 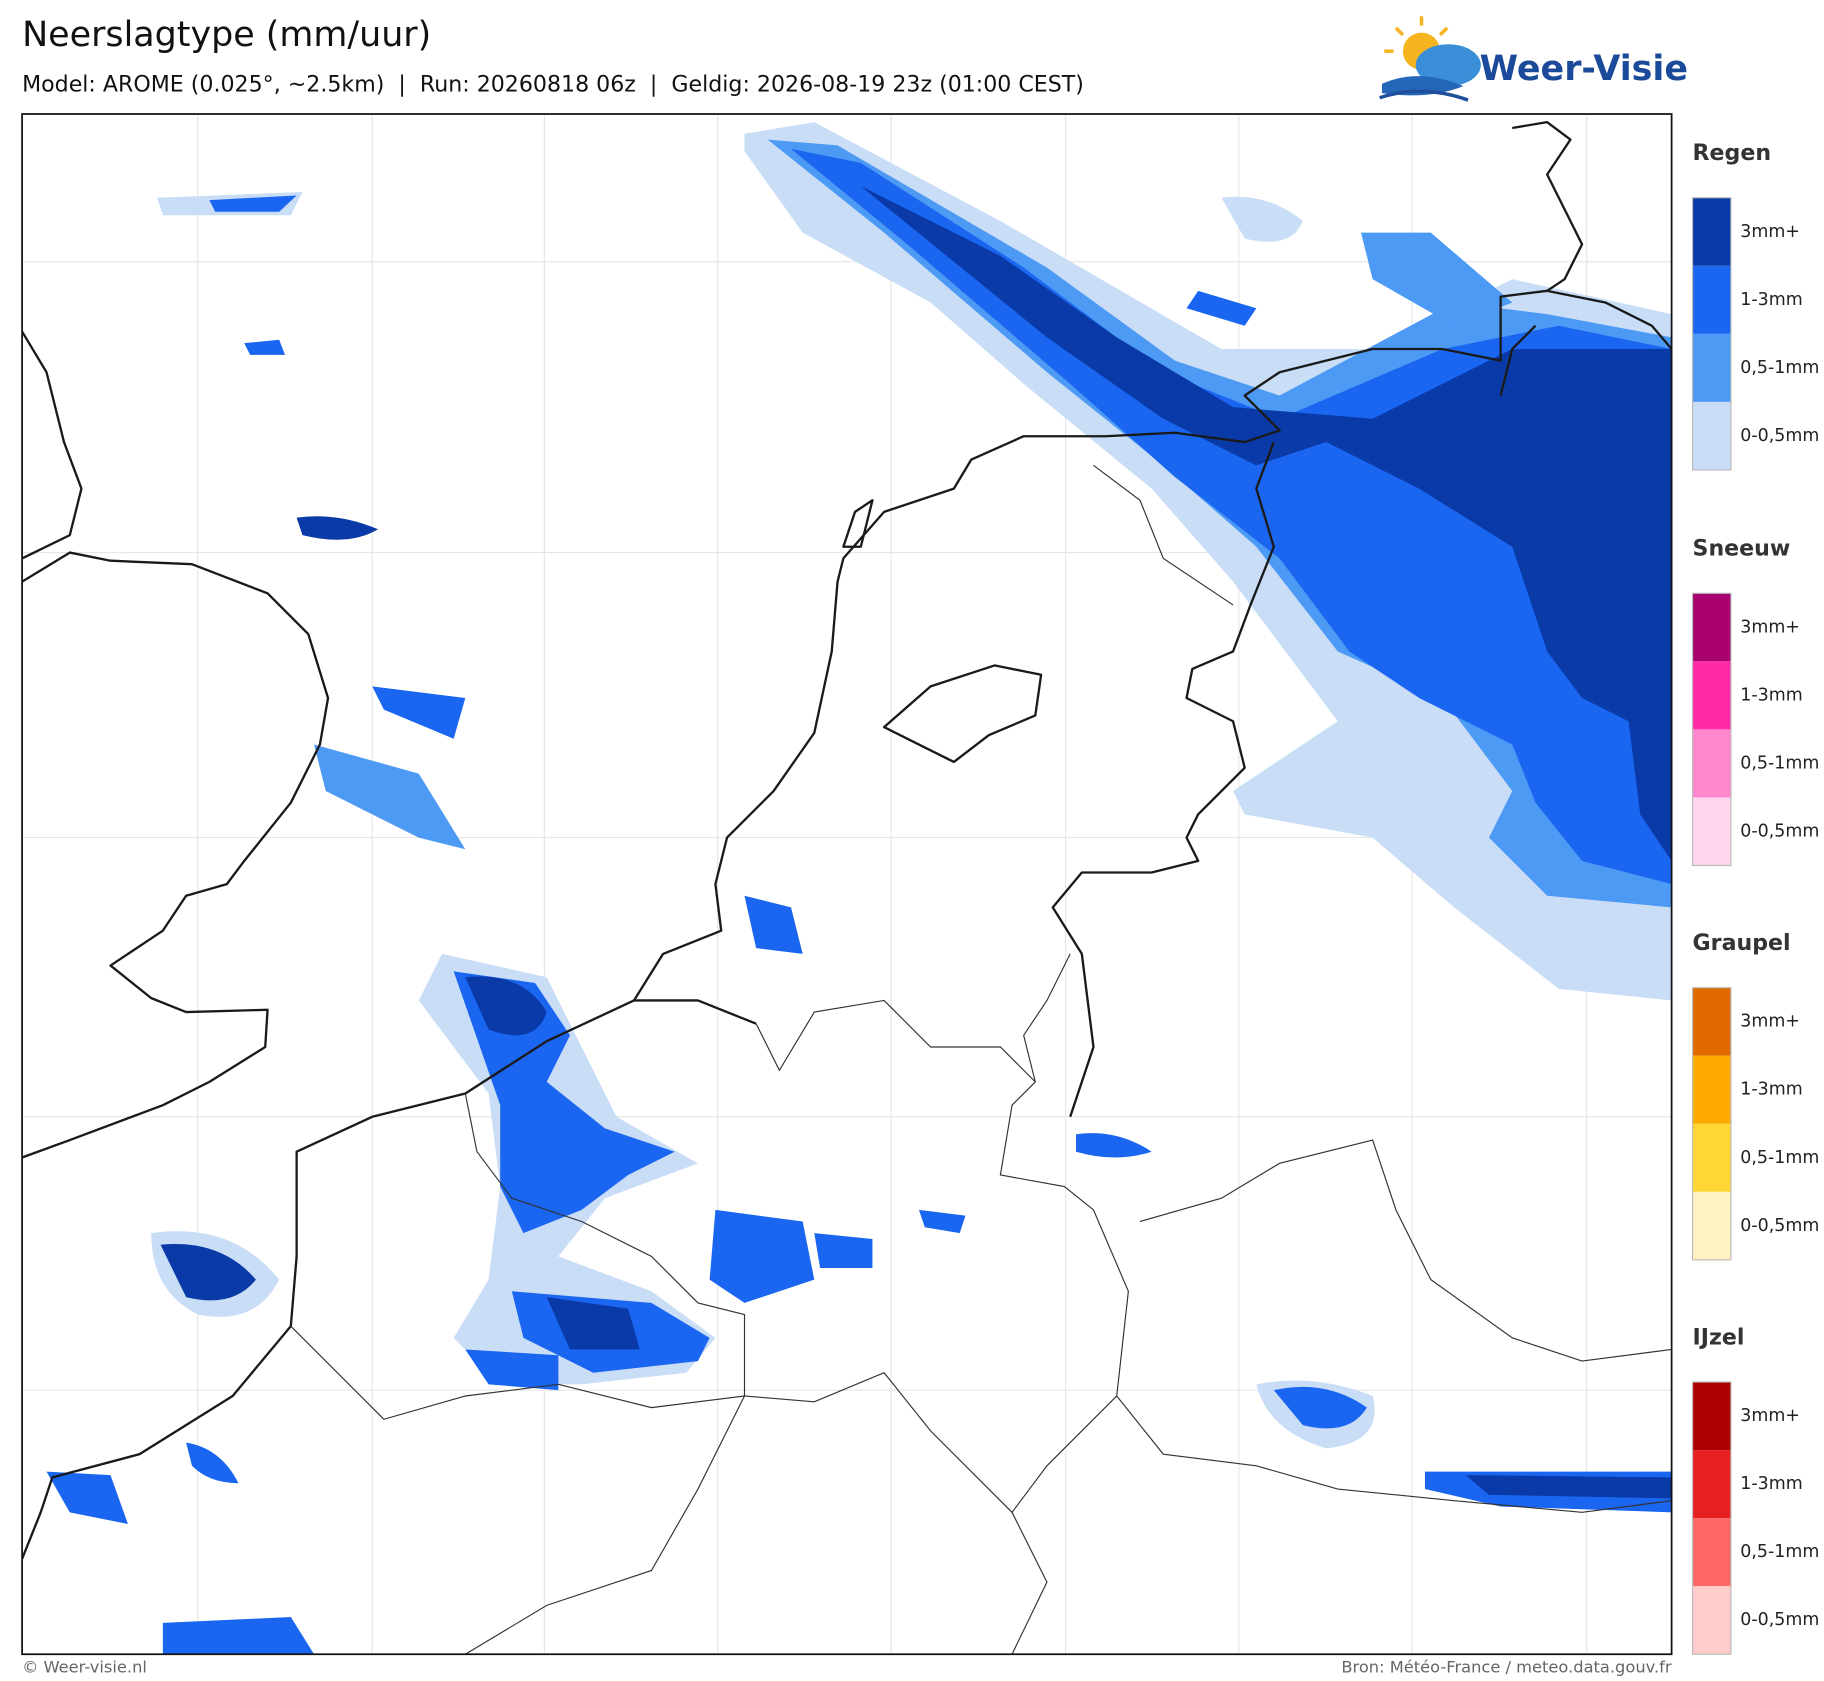 I want to click on logo: Weer-Visie, so click(x=1533, y=59).